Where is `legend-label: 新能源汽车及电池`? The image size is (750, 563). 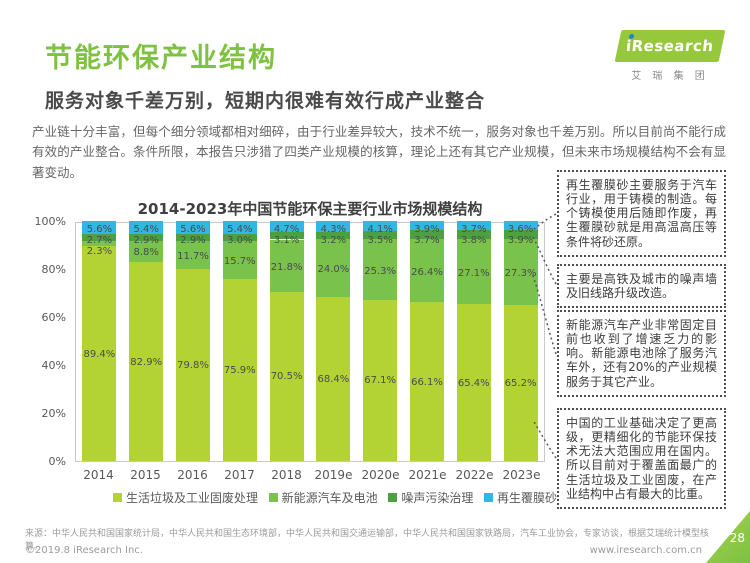
legend-label: 新能源汽车及电池 is located at coordinates (329, 498).